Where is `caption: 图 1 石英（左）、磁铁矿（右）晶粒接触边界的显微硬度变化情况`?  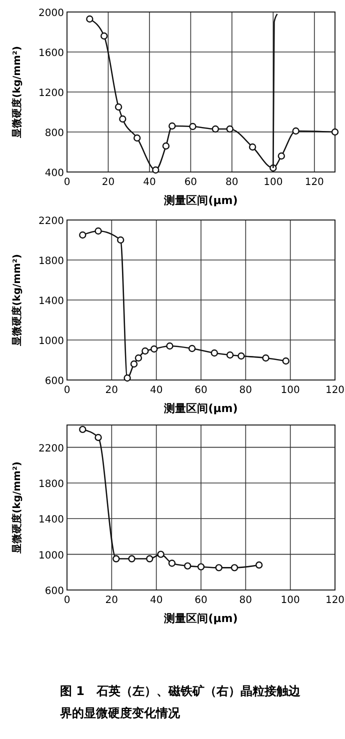 caption: 图 1 石英（左）、磁铁矿（右）晶粒接触边界的显微硬度变化情况 is located at coordinates (181, 702).